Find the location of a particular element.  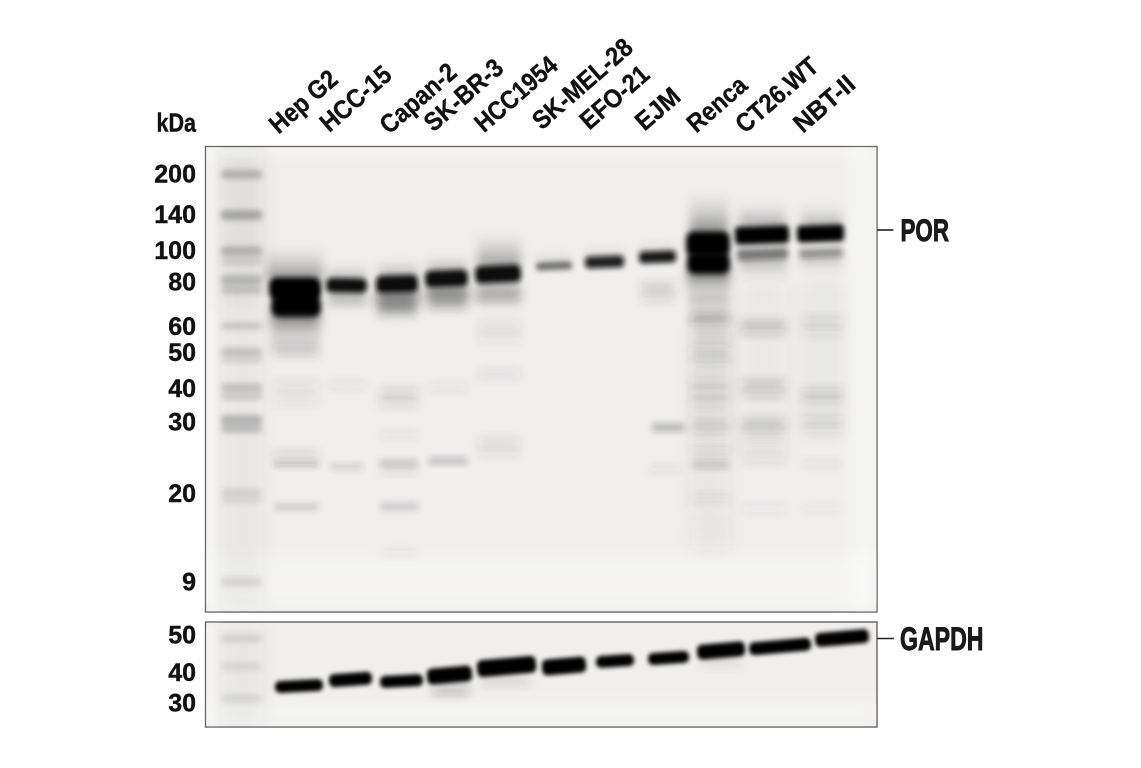

svg-text: 200 is located at coordinates (175, 175).